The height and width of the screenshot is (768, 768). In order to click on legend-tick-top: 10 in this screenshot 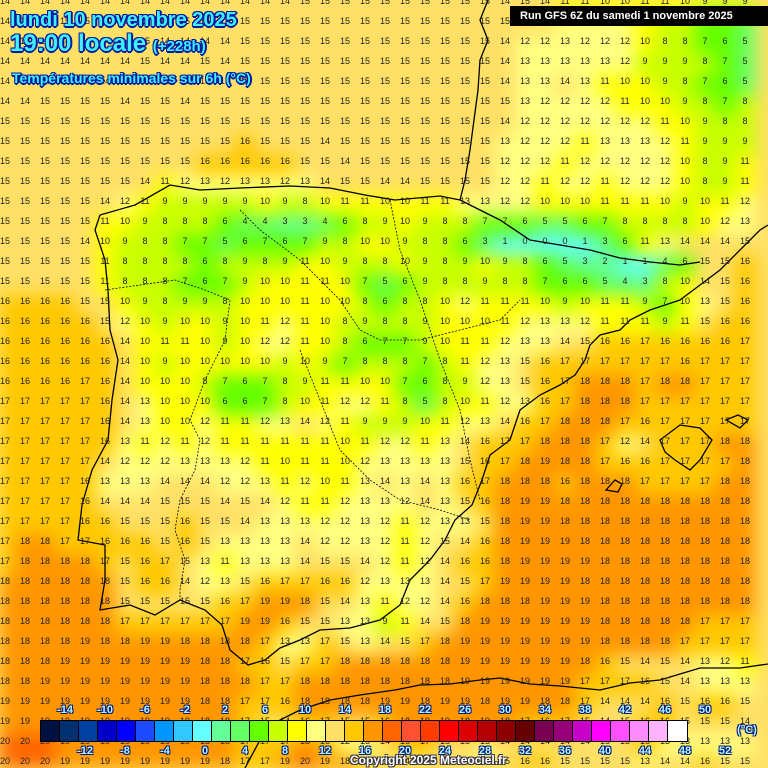, I will do `click(305, 710)`.